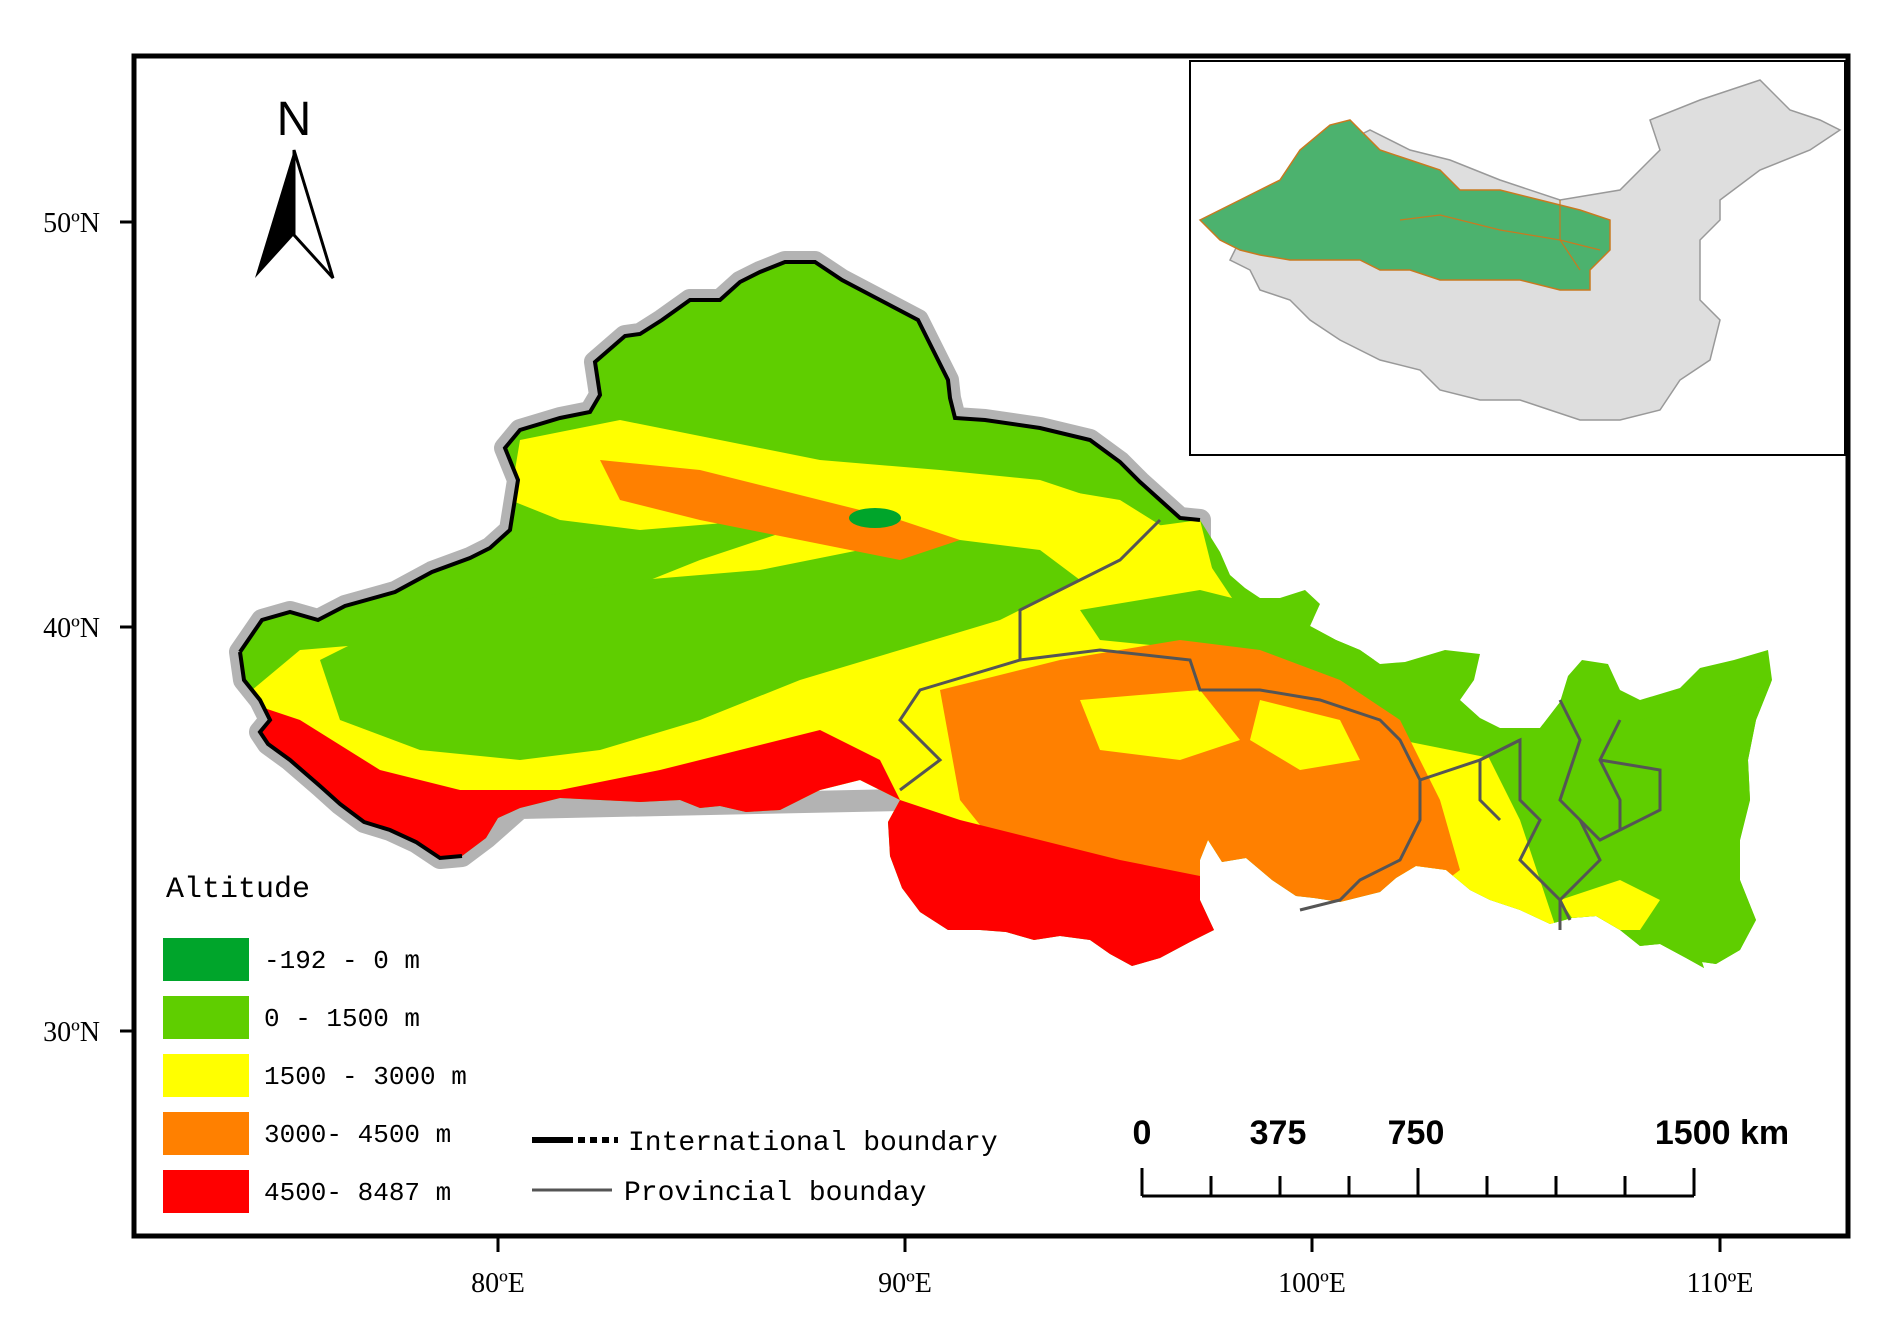  I want to click on lon-label-110: 110ºE, so click(1720, 1283).